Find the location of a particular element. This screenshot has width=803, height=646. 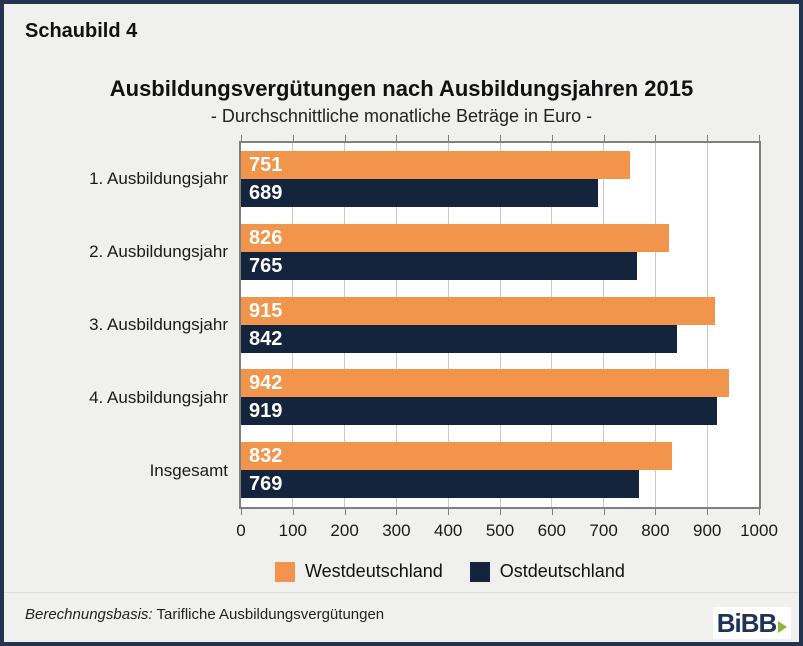

legend-swatch-ostdeutschland is located at coordinates (479, 571).